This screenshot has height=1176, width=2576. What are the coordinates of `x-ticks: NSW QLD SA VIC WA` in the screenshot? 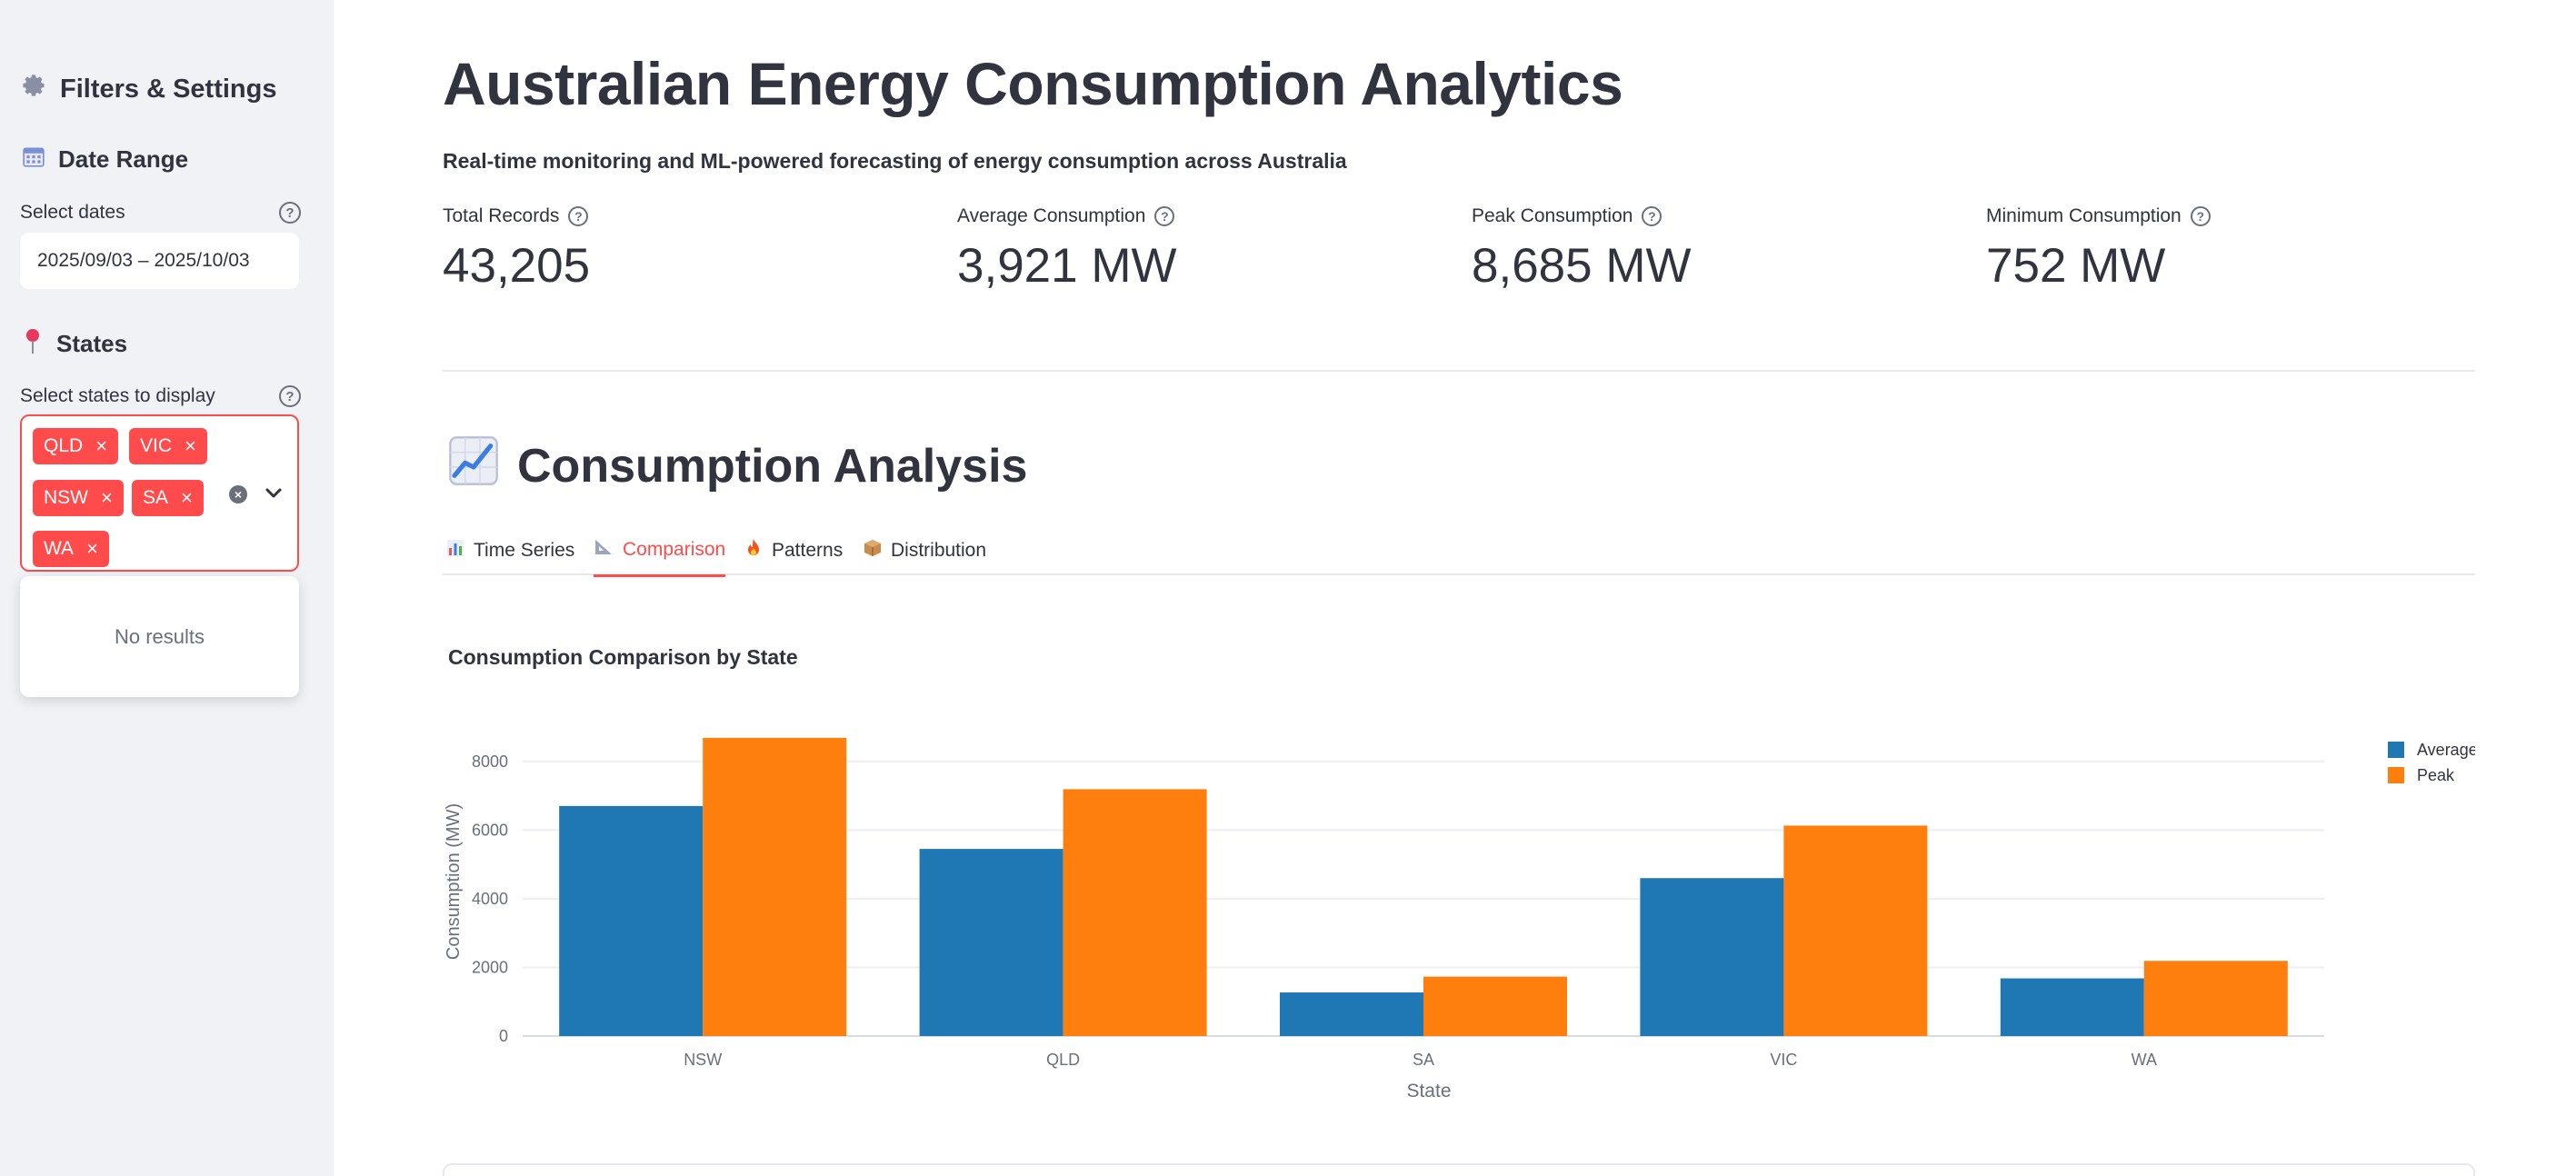 It's located at (1420, 1060).